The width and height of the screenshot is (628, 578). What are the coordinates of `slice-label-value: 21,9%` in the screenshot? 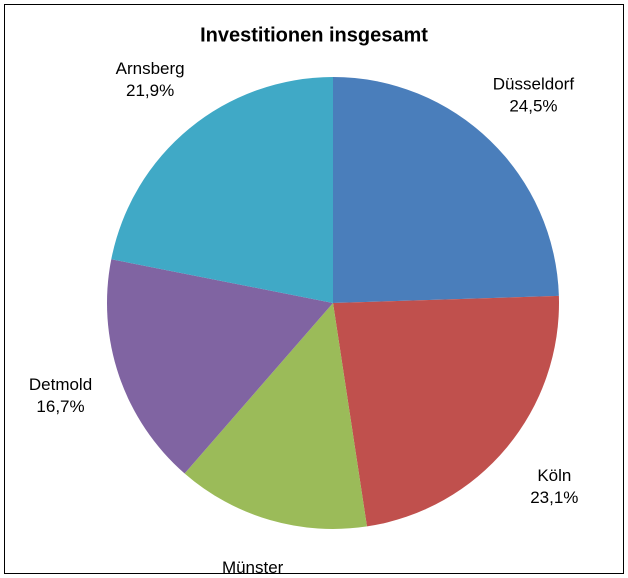 It's located at (150, 90).